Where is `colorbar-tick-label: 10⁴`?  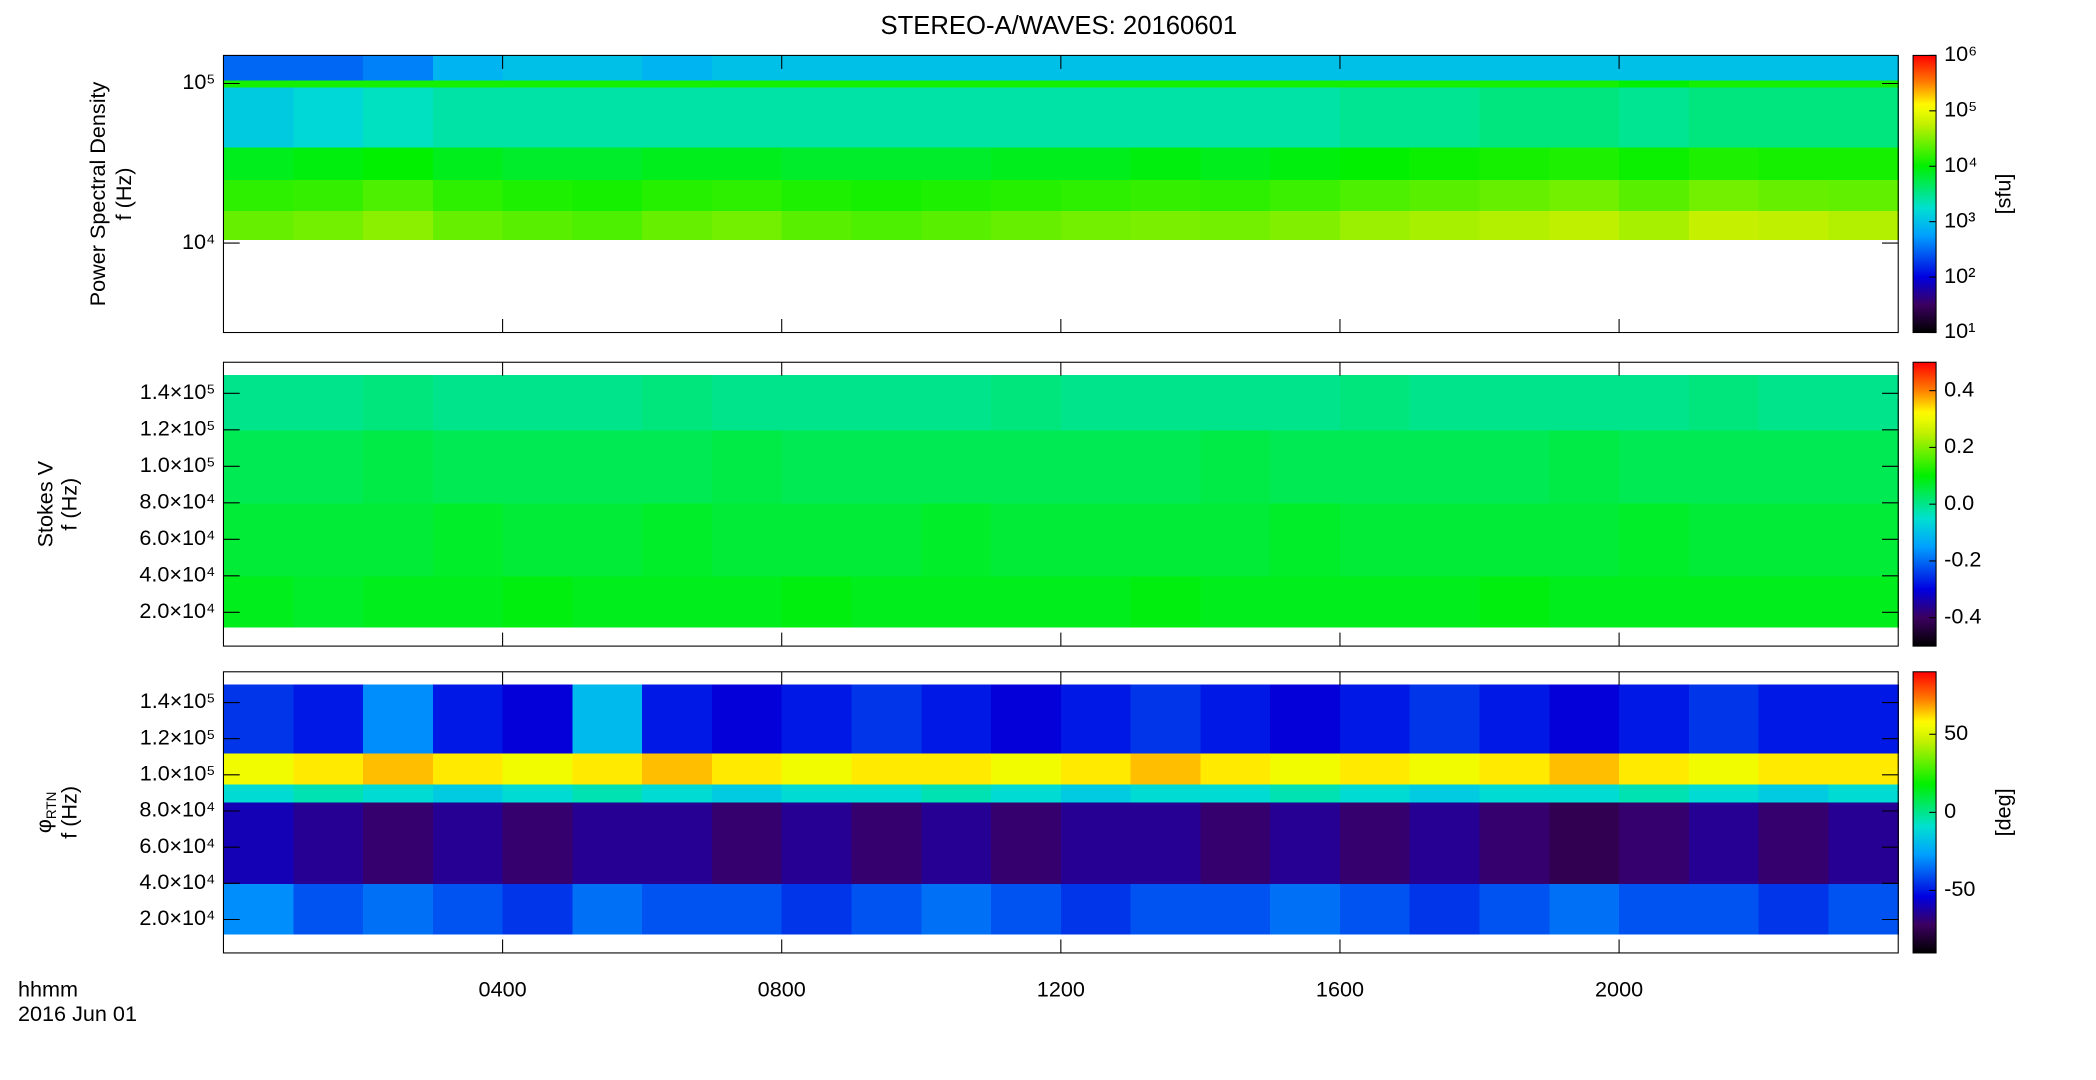
colorbar-tick-label: 10⁴ is located at coordinates (1960, 164).